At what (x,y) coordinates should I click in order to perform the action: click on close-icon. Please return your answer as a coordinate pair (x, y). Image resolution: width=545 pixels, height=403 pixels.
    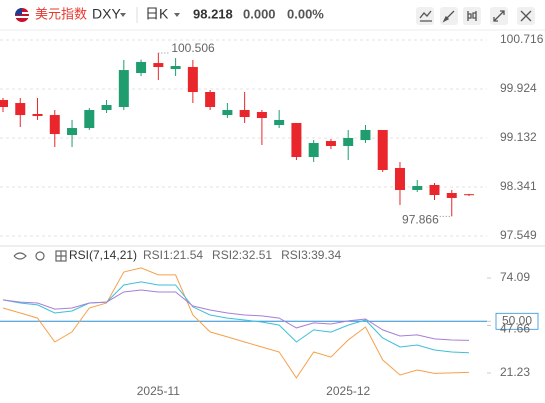
    Looking at the image, I should click on (526, 16).